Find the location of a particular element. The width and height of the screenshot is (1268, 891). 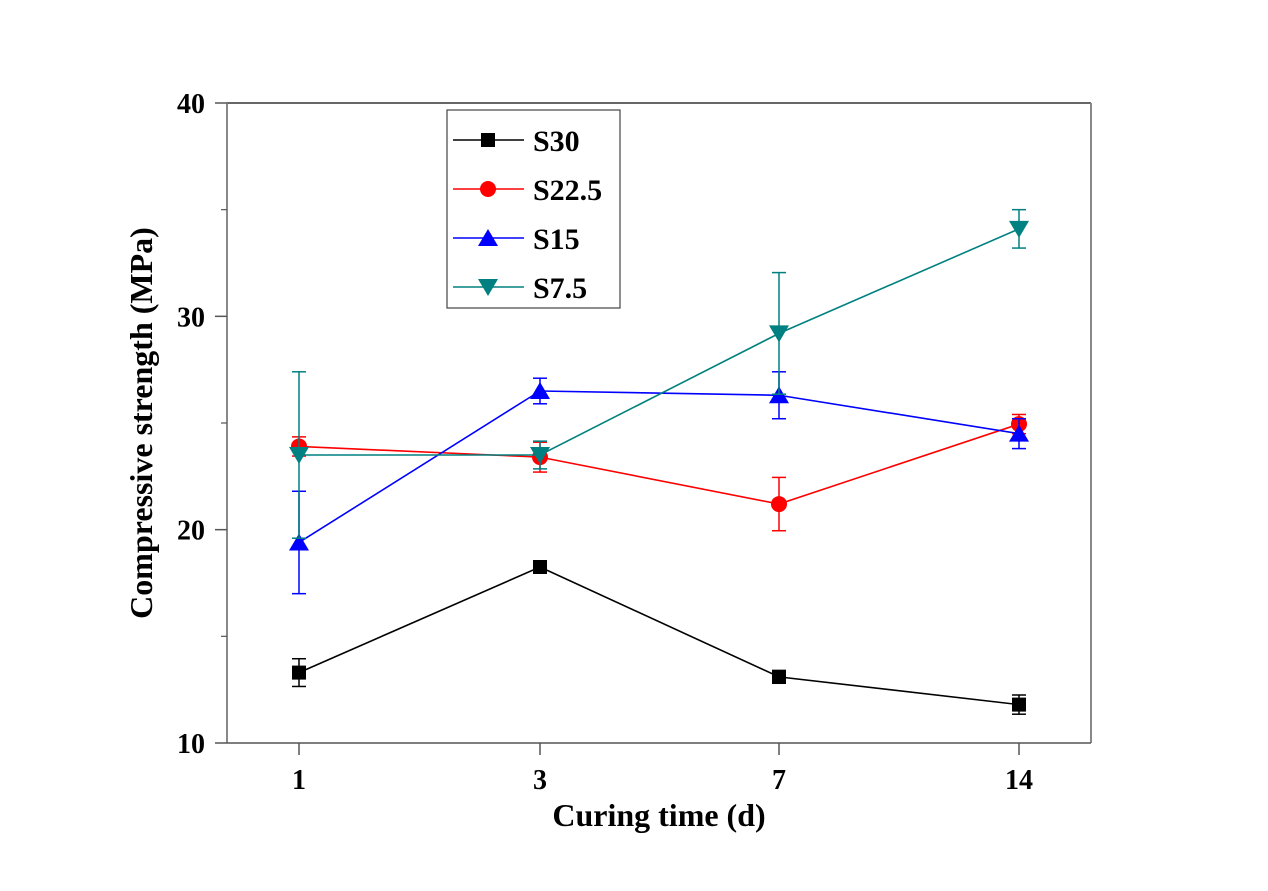

y-axis-title: Compressive strength (MPa) is located at coordinates (141, 423).